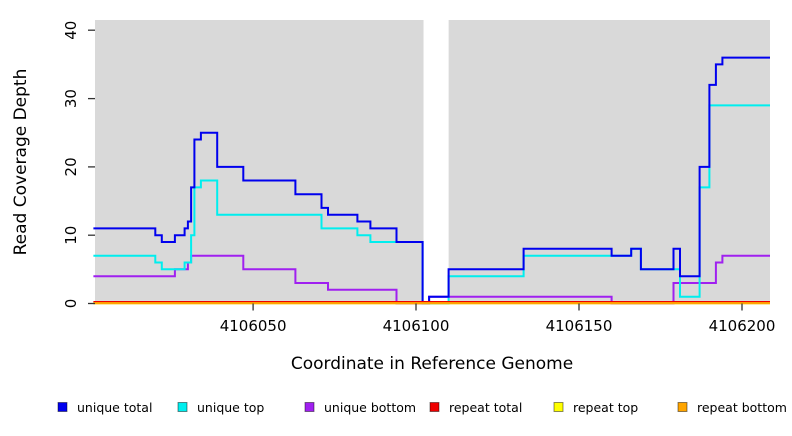 The image size is (792, 436). Describe the element at coordinates (416, 326) in the screenshot. I see `x-tick-label: 4106100` at that location.